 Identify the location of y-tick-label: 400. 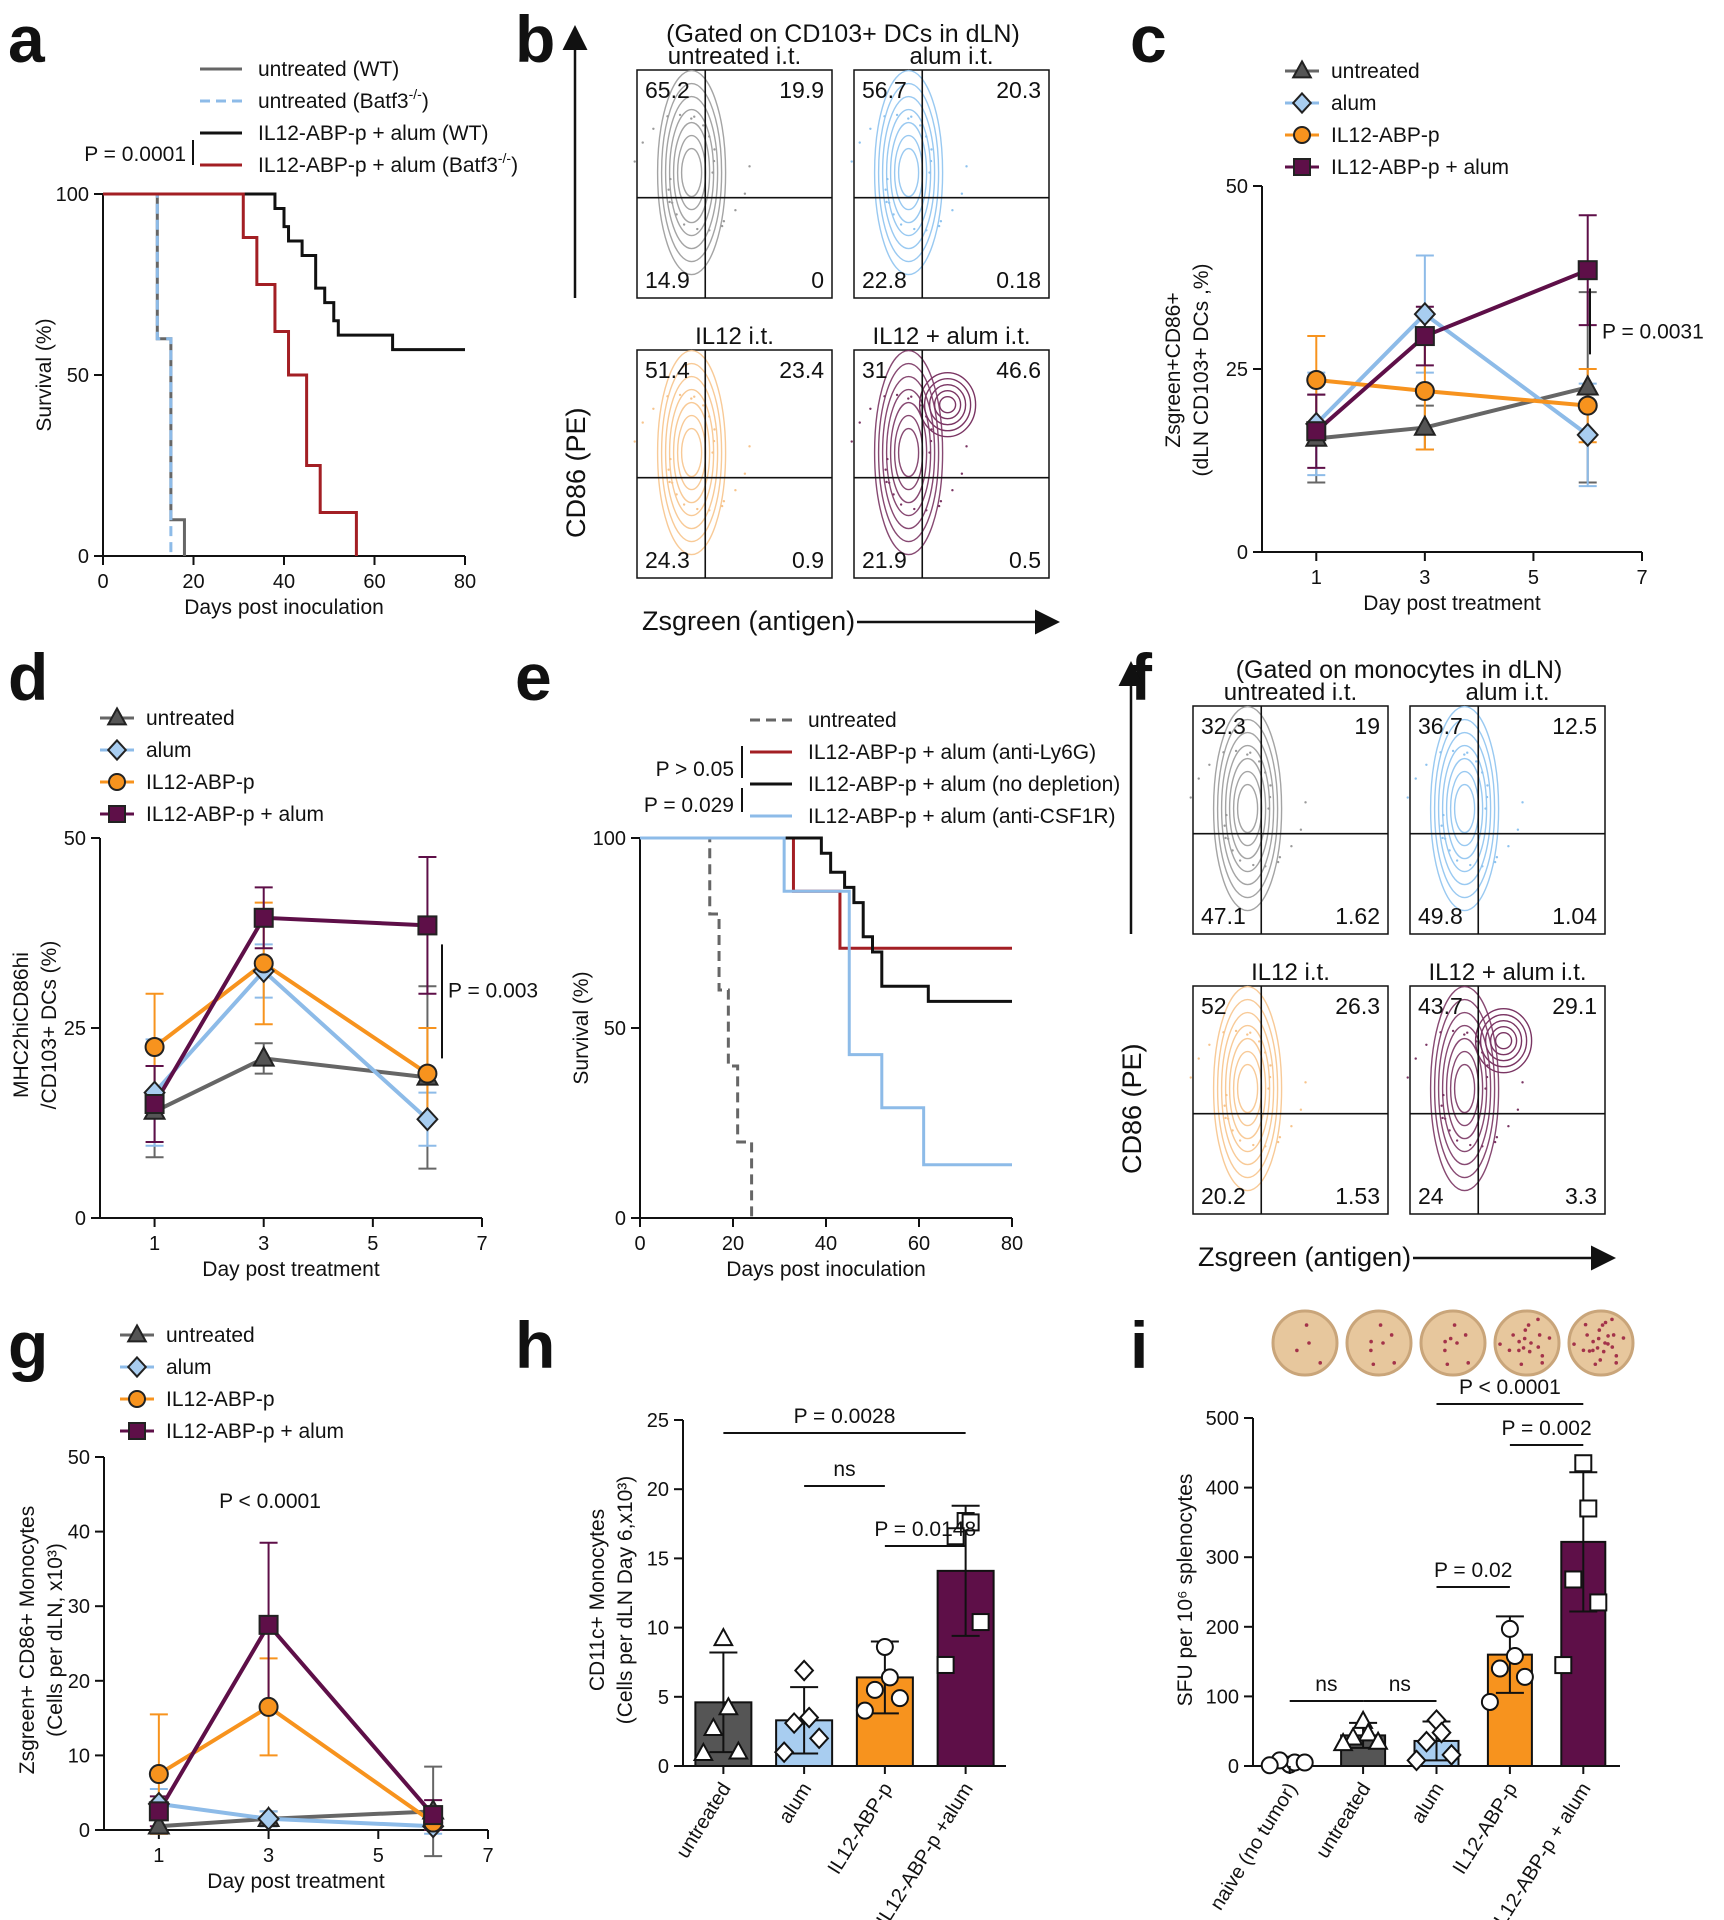
(1222, 1489).